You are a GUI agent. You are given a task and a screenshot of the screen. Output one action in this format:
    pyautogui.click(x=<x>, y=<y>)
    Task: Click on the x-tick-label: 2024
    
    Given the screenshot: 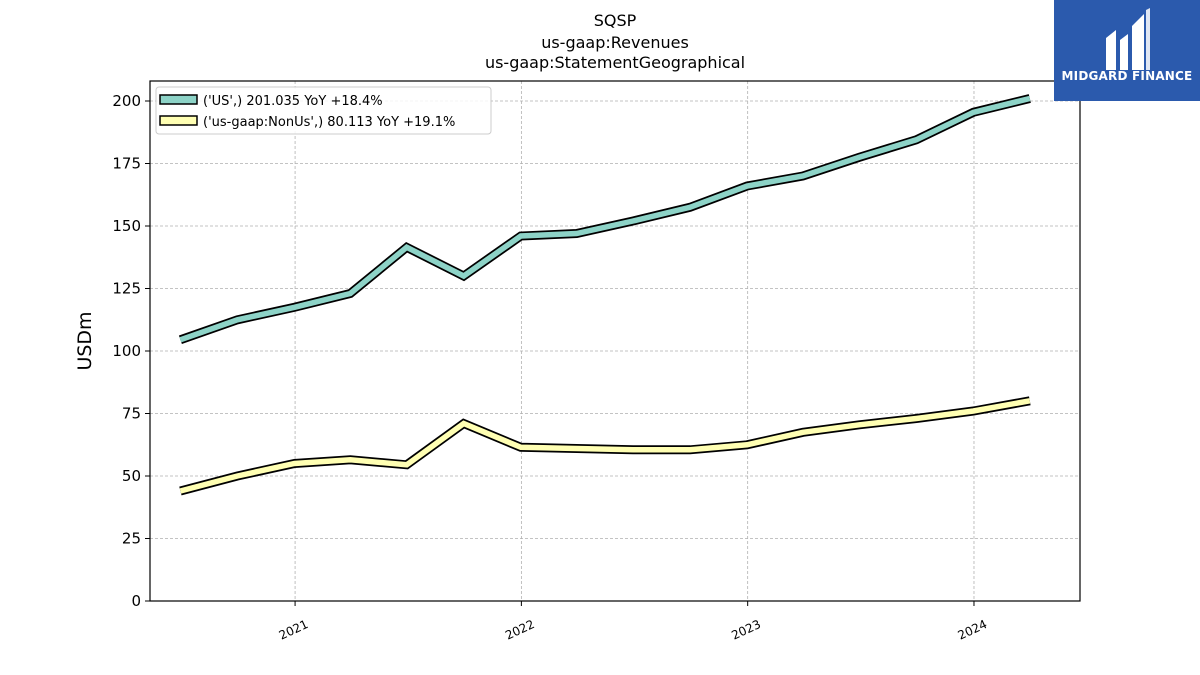 What is the action you would take?
    pyautogui.click(x=973, y=630)
    